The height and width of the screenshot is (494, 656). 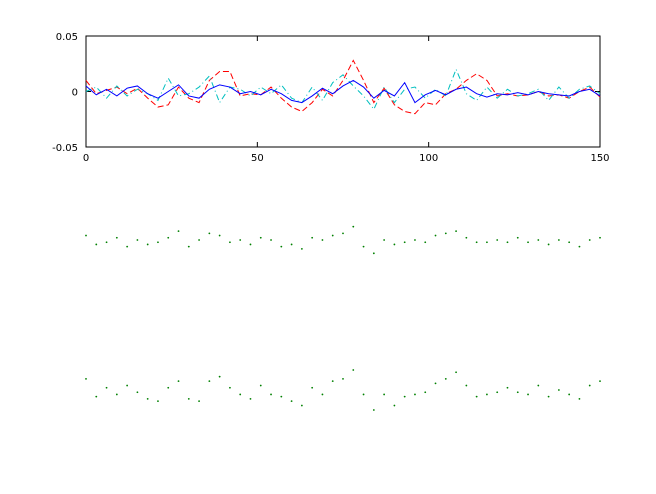 I want to click on y-tick-label: 0.05, so click(x=67, y=37).